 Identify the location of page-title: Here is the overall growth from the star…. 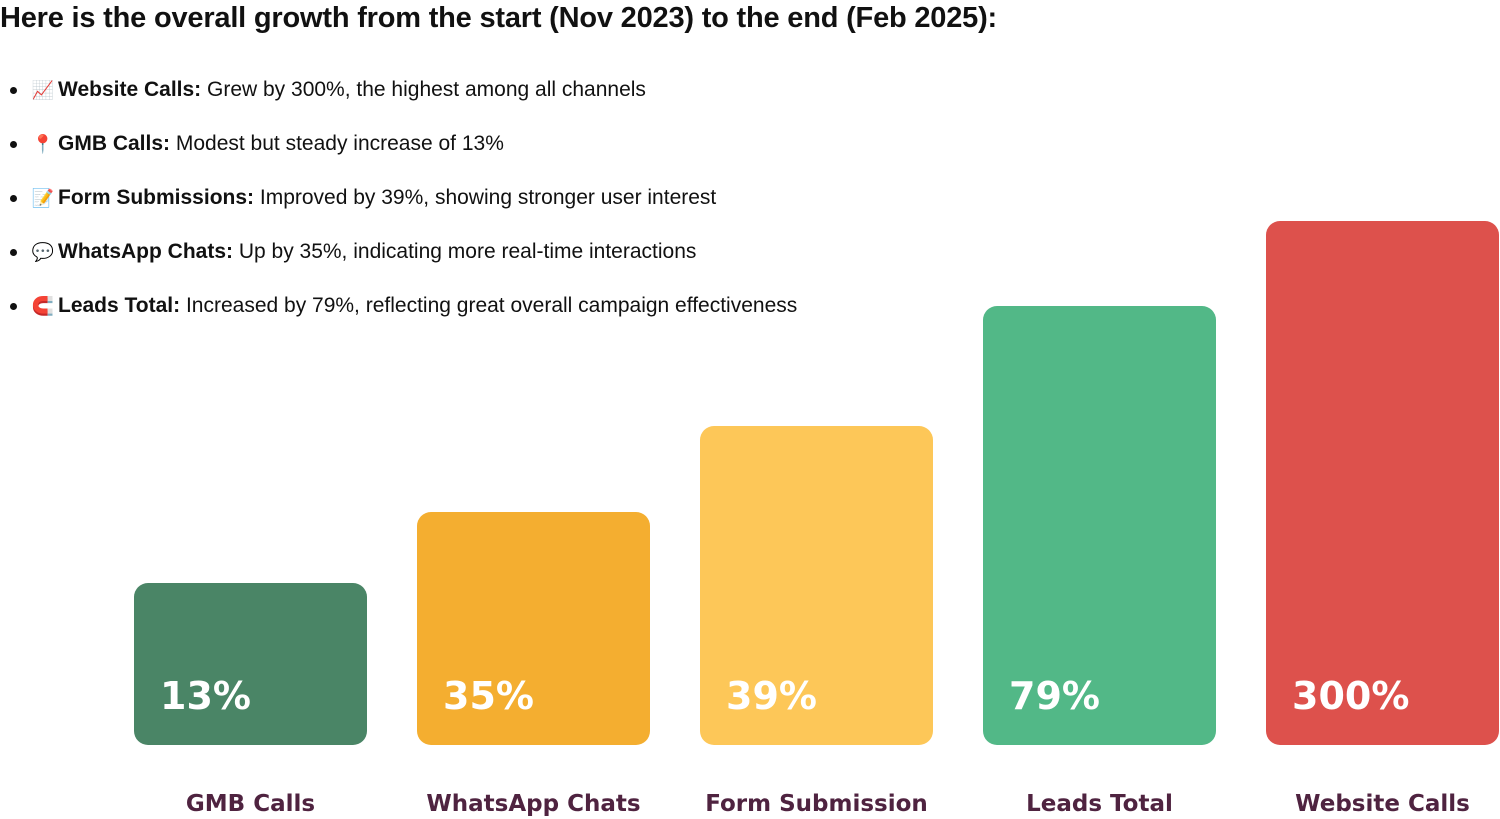
(498, 18).